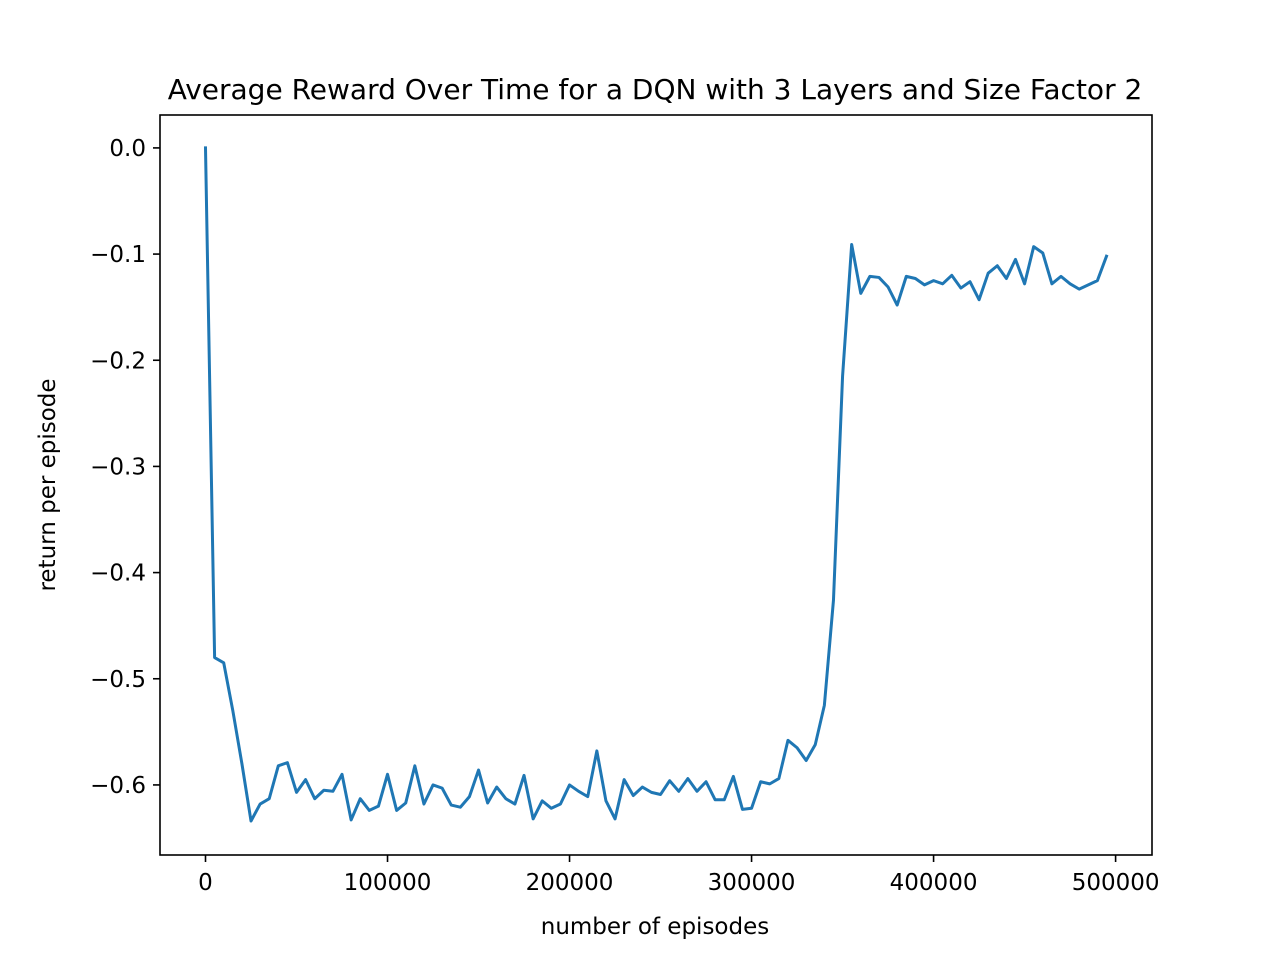 Image resolution: width=1280 pixels, height=960 pixels. I want to click on x-tick-label: 500000, so click(1116, 883).